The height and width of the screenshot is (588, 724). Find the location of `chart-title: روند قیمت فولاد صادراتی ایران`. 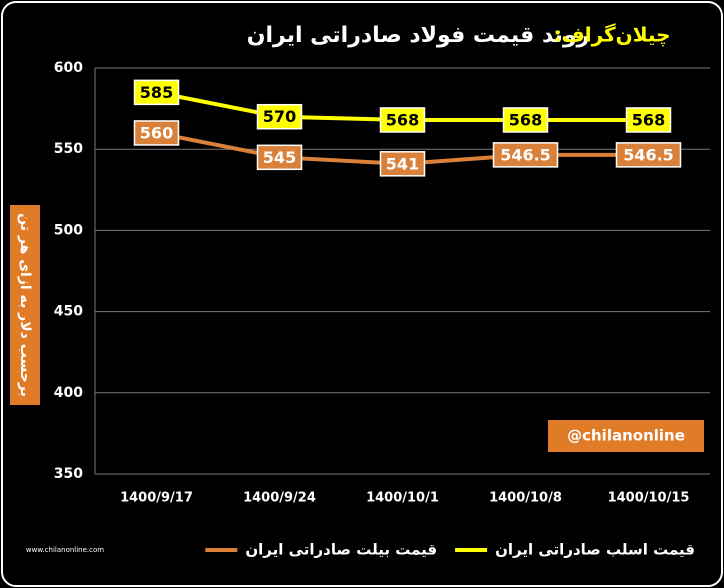

chart-title: روند قیمت فولاد صادراتی ایران is located at coordinates (418, 35).